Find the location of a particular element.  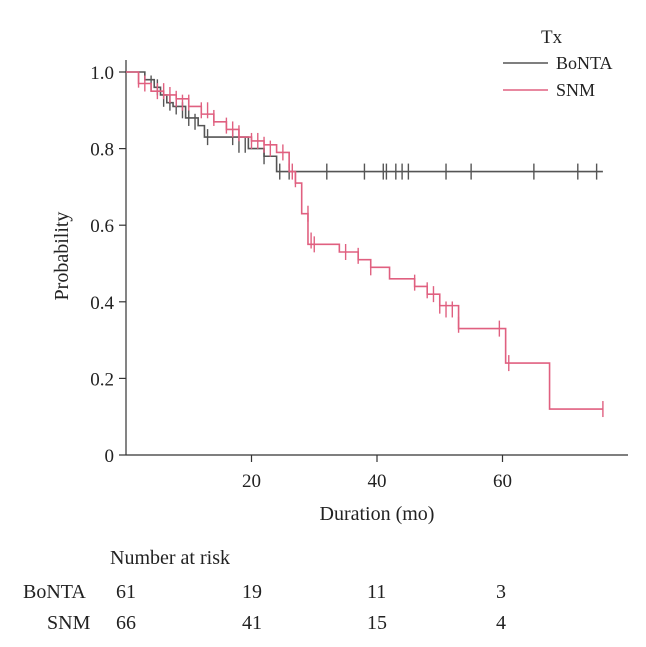

y-tick-label: 0.8 is located at coordinates (102, 150).